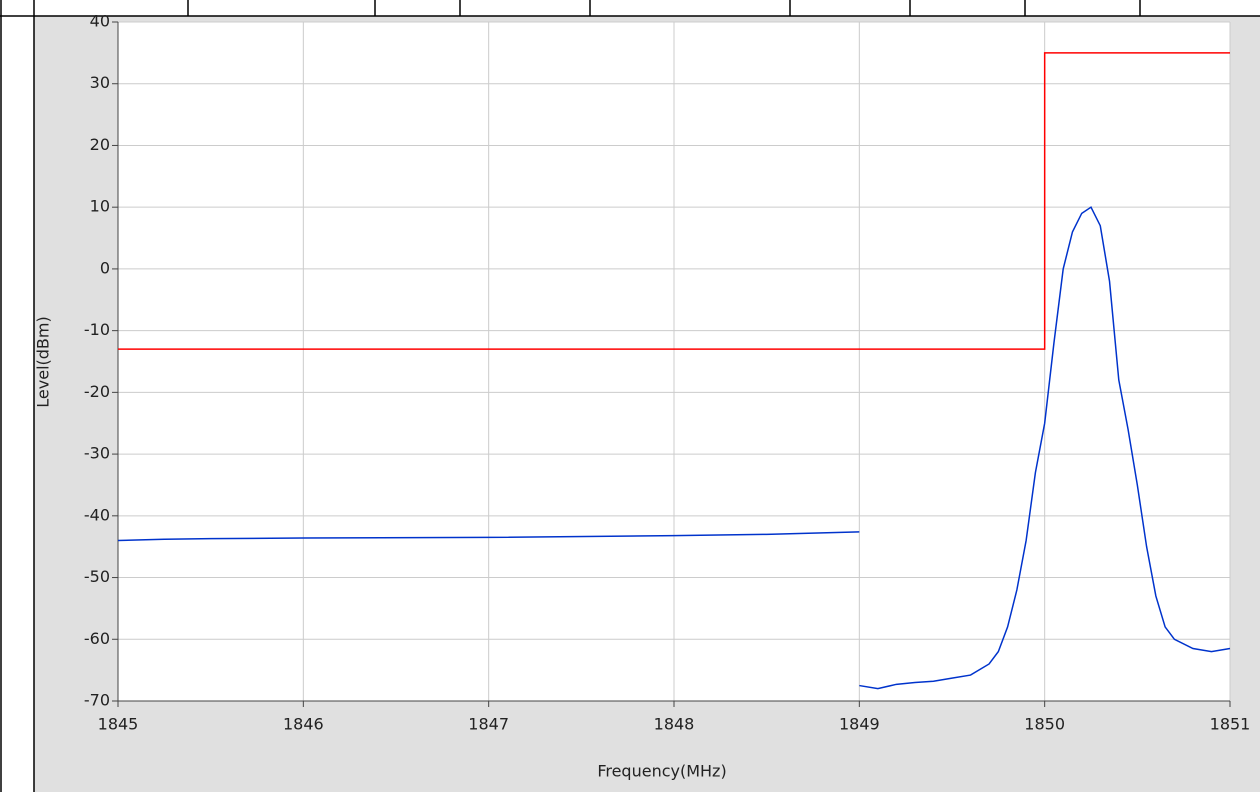 The width and height of the screenshot is (1260, 792). I want to click on x-tick-label: 1850, so click(1044, 724).